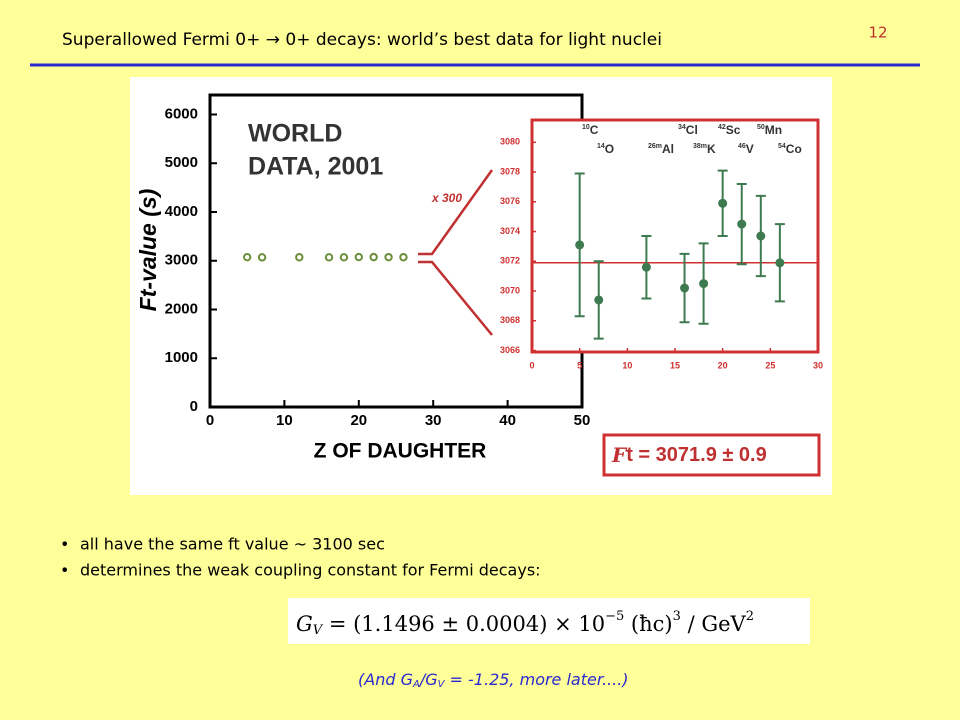 This screenshot has height=720, width=960. Describe the element at coordinates (579, 365) in the screenshot. I see `x-tick-label: 5` at that location.